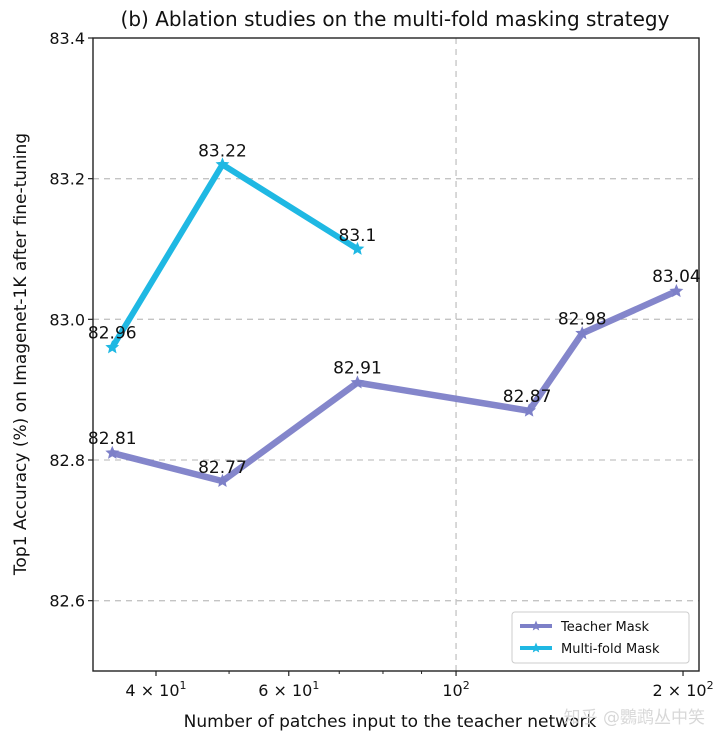  What do you see at coordinates (605, 627) in the screenshot?
I see `legend-label-teacher-mask: Teacher Mask` at bounding box center [605, 627].